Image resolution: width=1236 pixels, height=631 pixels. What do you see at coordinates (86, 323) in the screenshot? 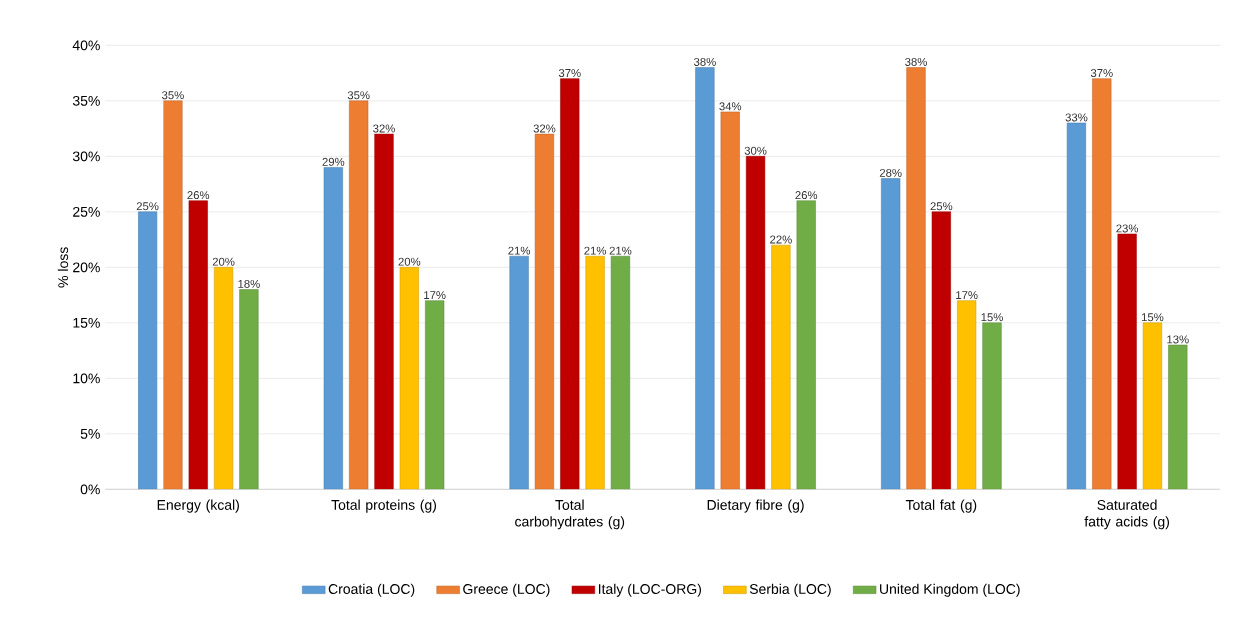
I see `y-tick-label: 15%` at bounding box center [86, 323].